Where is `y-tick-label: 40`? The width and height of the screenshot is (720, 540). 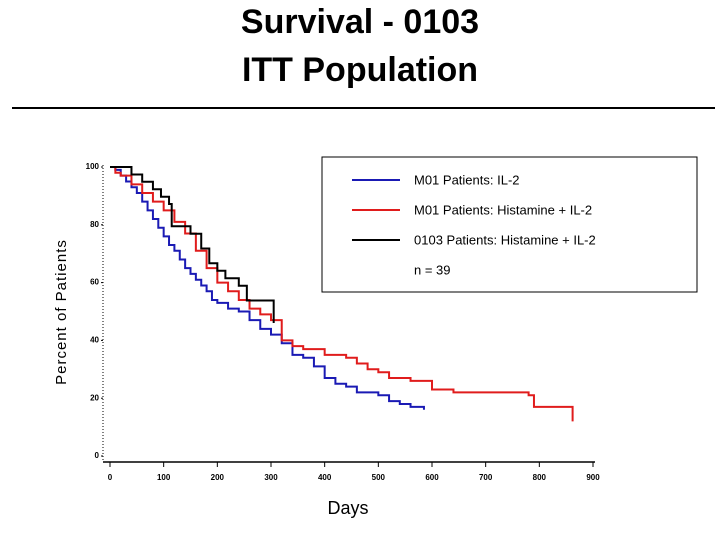 y-tick-label: 40 is located at coordinates (94, 340).